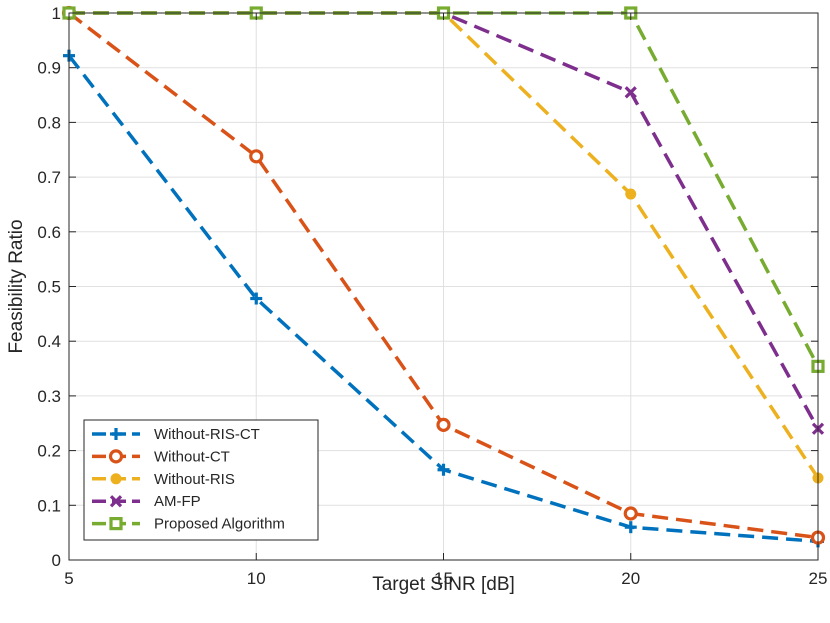 Image resolution: width=830 pixels, height=623 pixels. I want to click on x-tick-label: 10, so click(256, 578).